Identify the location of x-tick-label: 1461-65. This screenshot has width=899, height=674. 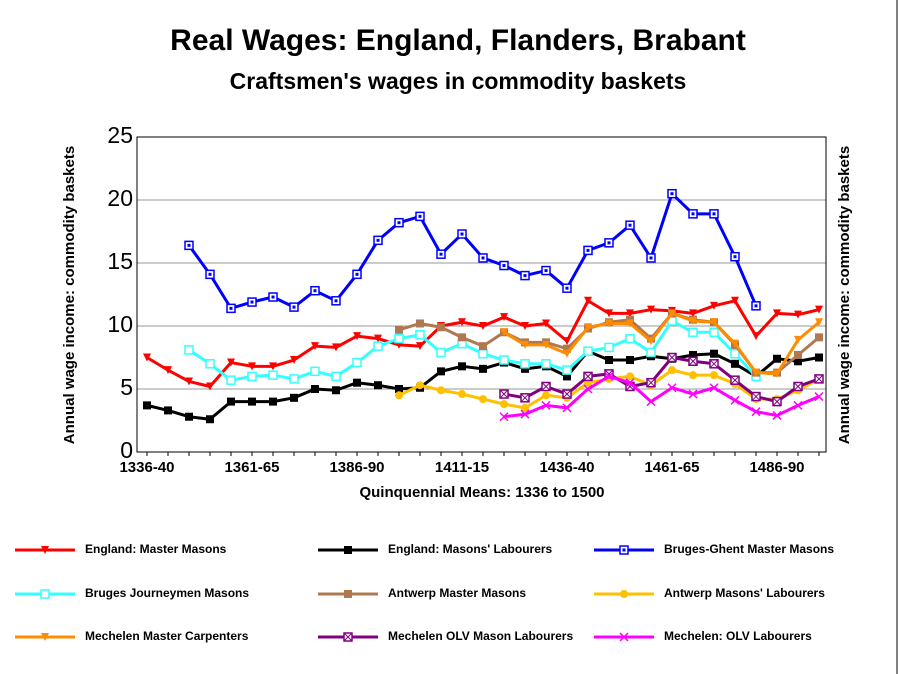
(671, 467).